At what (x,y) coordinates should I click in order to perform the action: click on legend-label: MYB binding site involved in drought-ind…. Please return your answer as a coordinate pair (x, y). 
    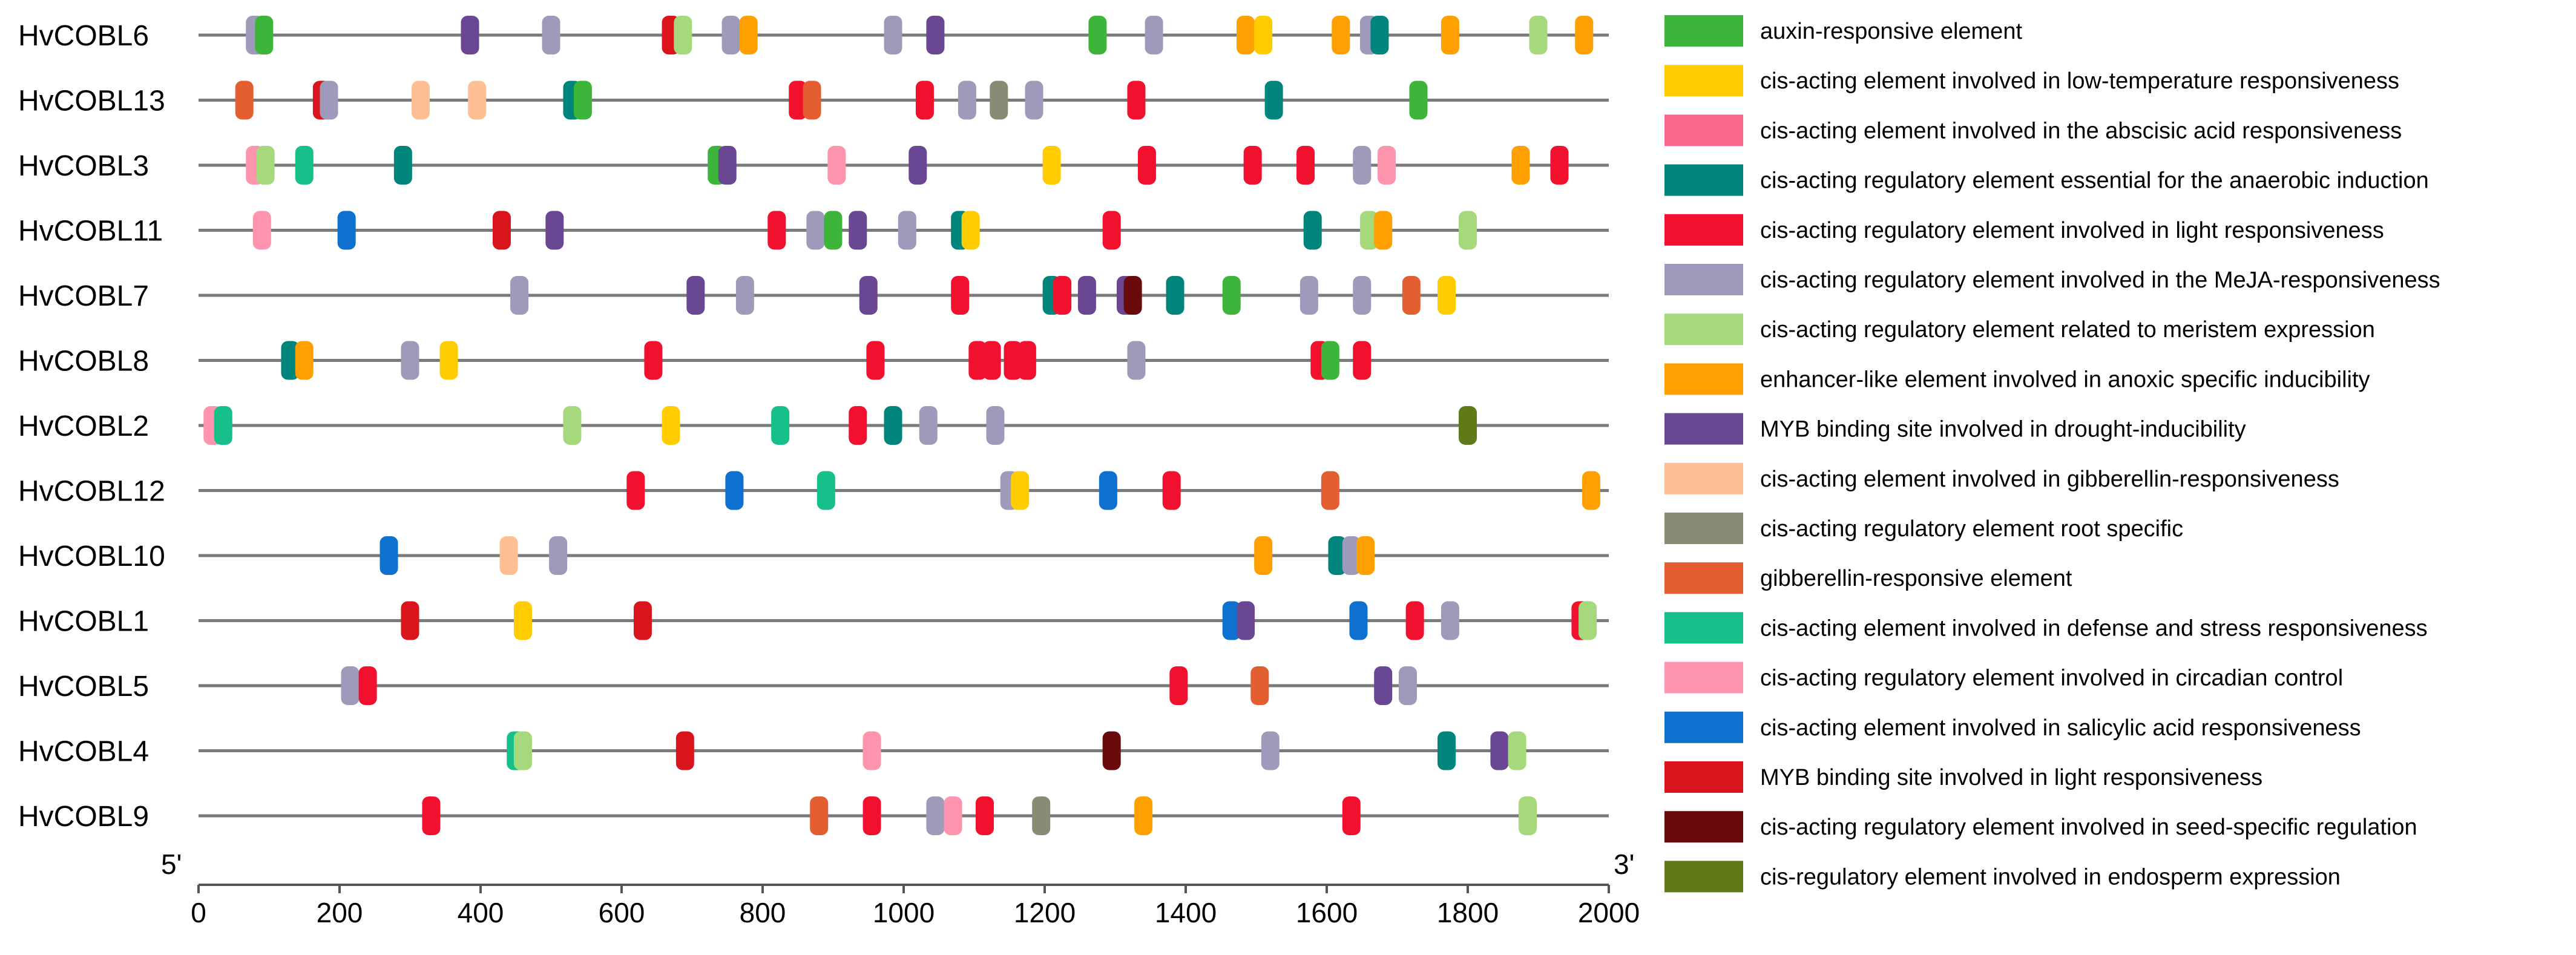
    Looking at the image, I should click on (2003, 429).